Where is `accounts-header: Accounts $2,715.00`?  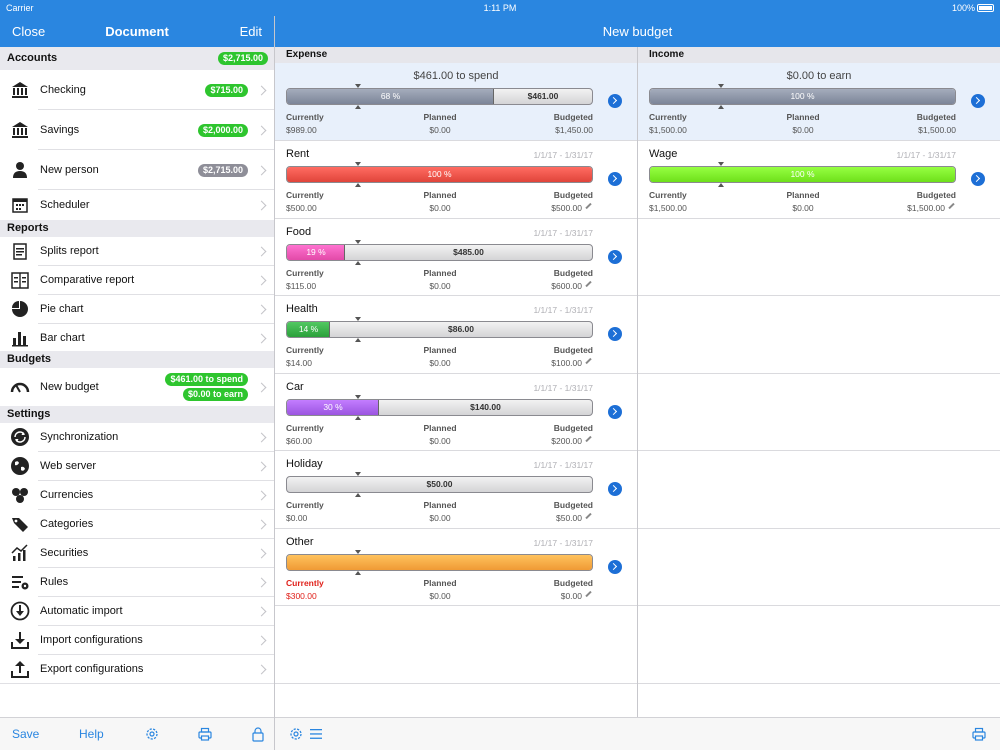
accounts-header: Accounts $2,715.00 is located at coordinates (137, 58).